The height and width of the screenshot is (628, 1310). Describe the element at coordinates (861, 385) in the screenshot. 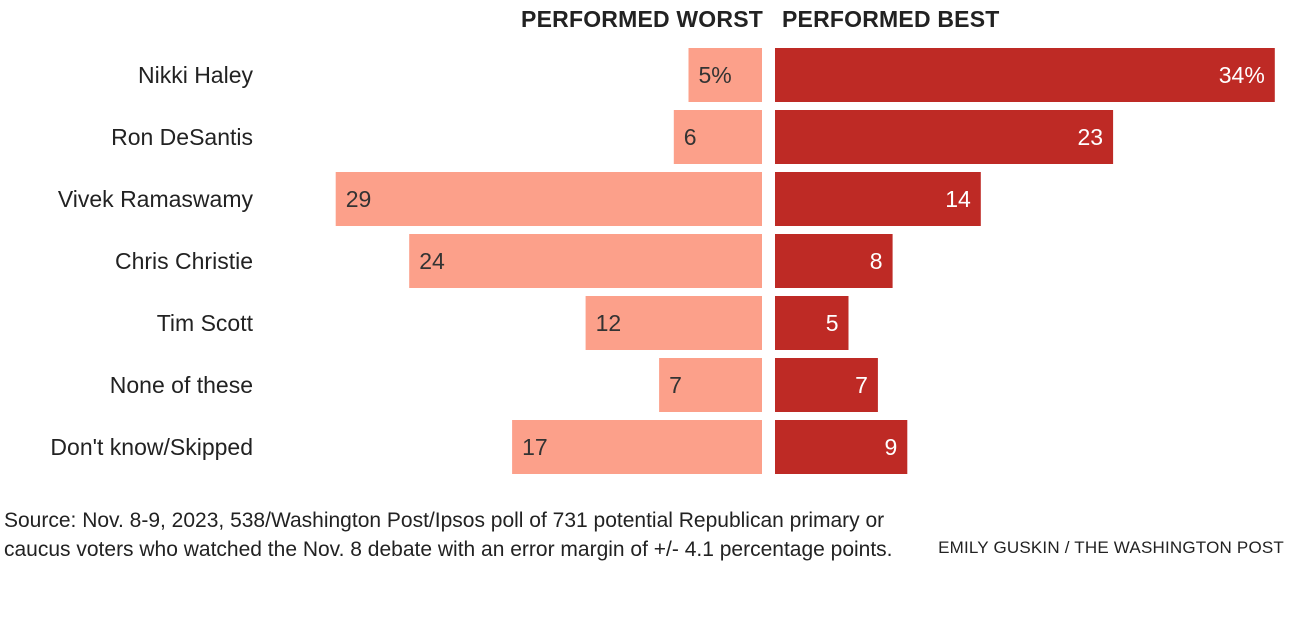

I see `data-label-performed-best: 7` at that location.